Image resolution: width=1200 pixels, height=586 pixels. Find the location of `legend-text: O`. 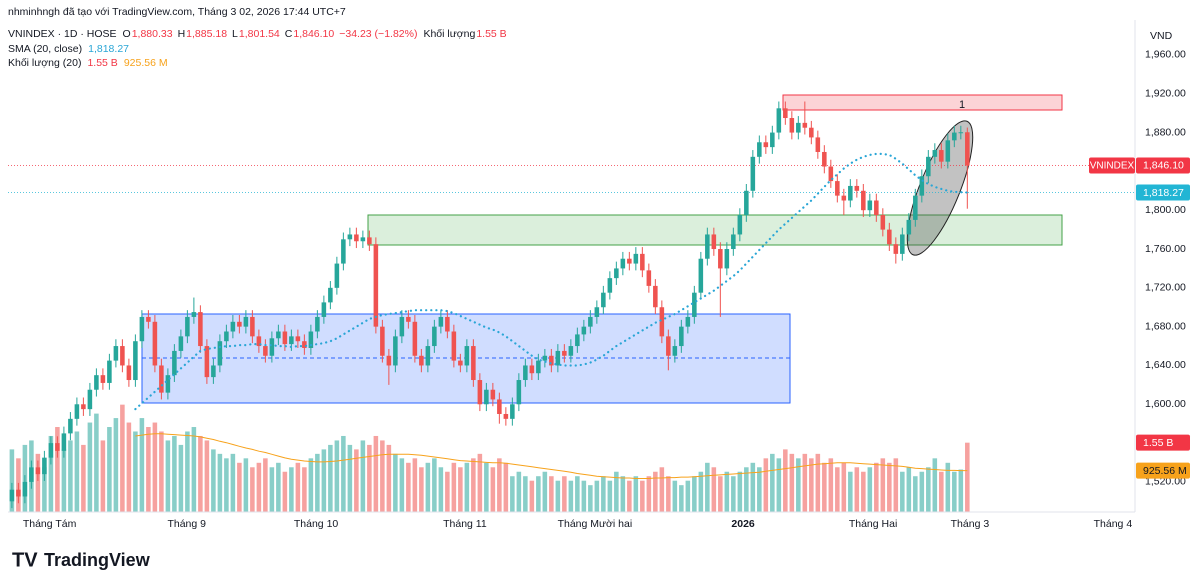

legend-text: O is located at coordinates (127, 34).